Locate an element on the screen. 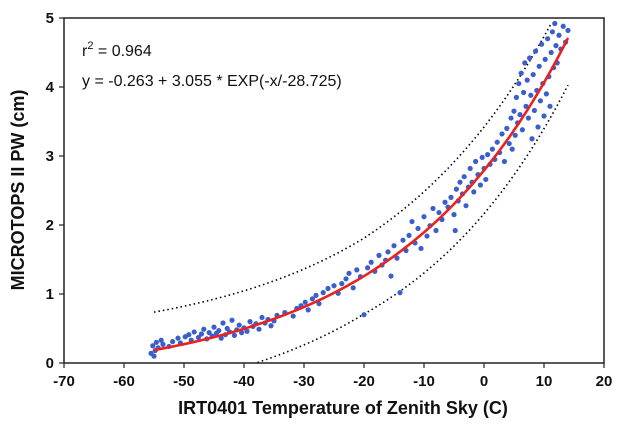  x-tick-label: 20 is located at coordinates (604, 381).